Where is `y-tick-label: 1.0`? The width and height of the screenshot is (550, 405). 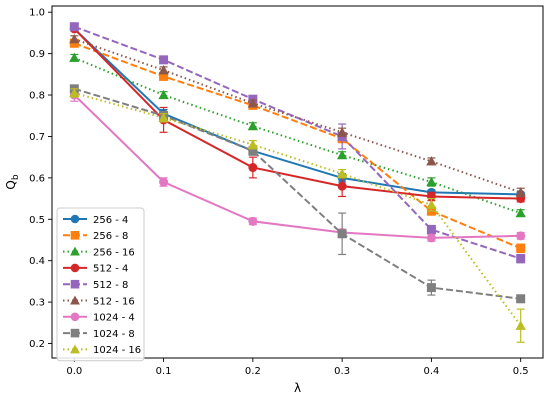
y-tick-label: 1.0 is located at coordinates (37, 13).